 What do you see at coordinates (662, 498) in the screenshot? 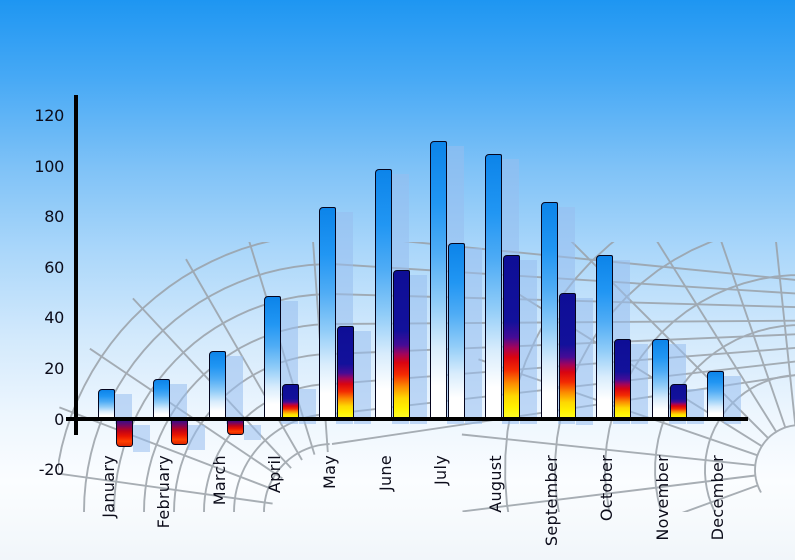
I see `x-tick-label-november: November` at bounding box center [662, 498].